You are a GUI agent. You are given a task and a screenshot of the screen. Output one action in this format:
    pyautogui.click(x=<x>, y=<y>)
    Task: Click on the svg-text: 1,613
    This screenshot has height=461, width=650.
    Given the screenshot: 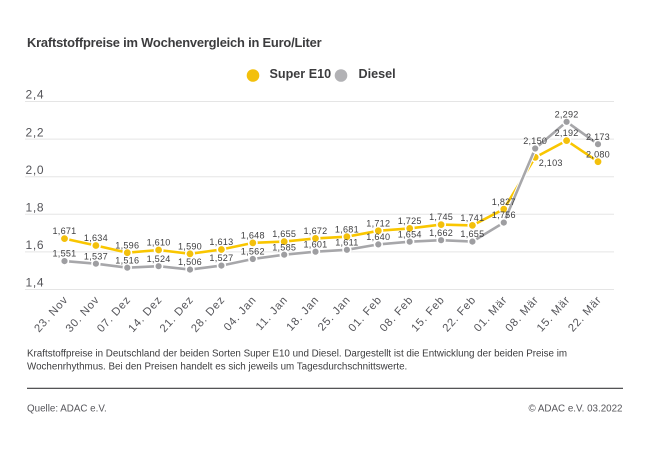 What is the action you would take?
    pyautogui.click(x=221, y=242)
    